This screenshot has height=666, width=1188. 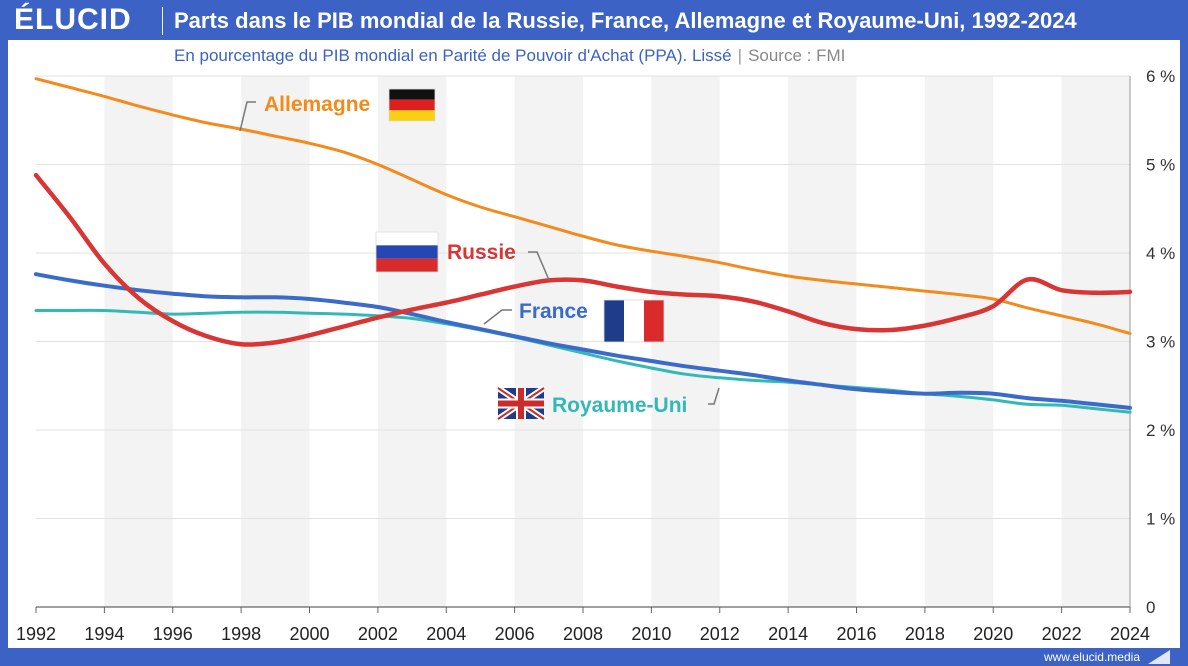 I want to click on leader-royaume-uni, so click(x=714, y=396).